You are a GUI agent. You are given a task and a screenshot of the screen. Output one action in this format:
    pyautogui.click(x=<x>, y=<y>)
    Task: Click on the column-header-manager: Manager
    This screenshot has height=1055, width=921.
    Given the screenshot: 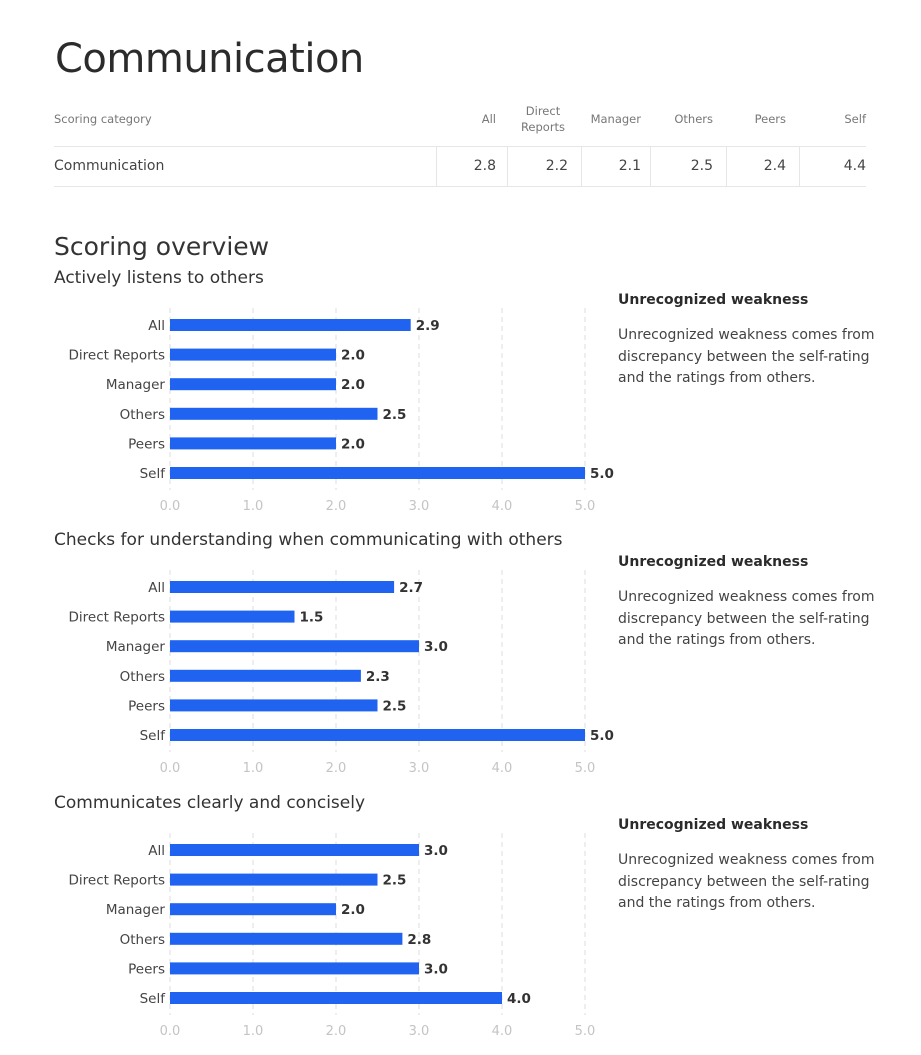 What is the action you would take?
    pyautogui.click(x=615, y=119)
    